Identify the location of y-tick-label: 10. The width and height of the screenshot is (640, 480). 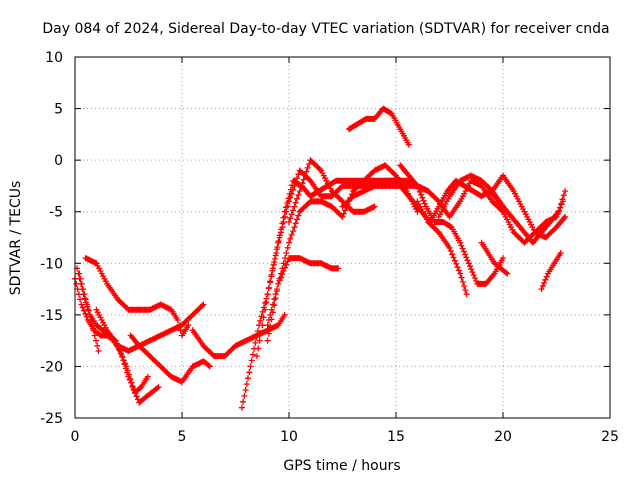
(54, 58).